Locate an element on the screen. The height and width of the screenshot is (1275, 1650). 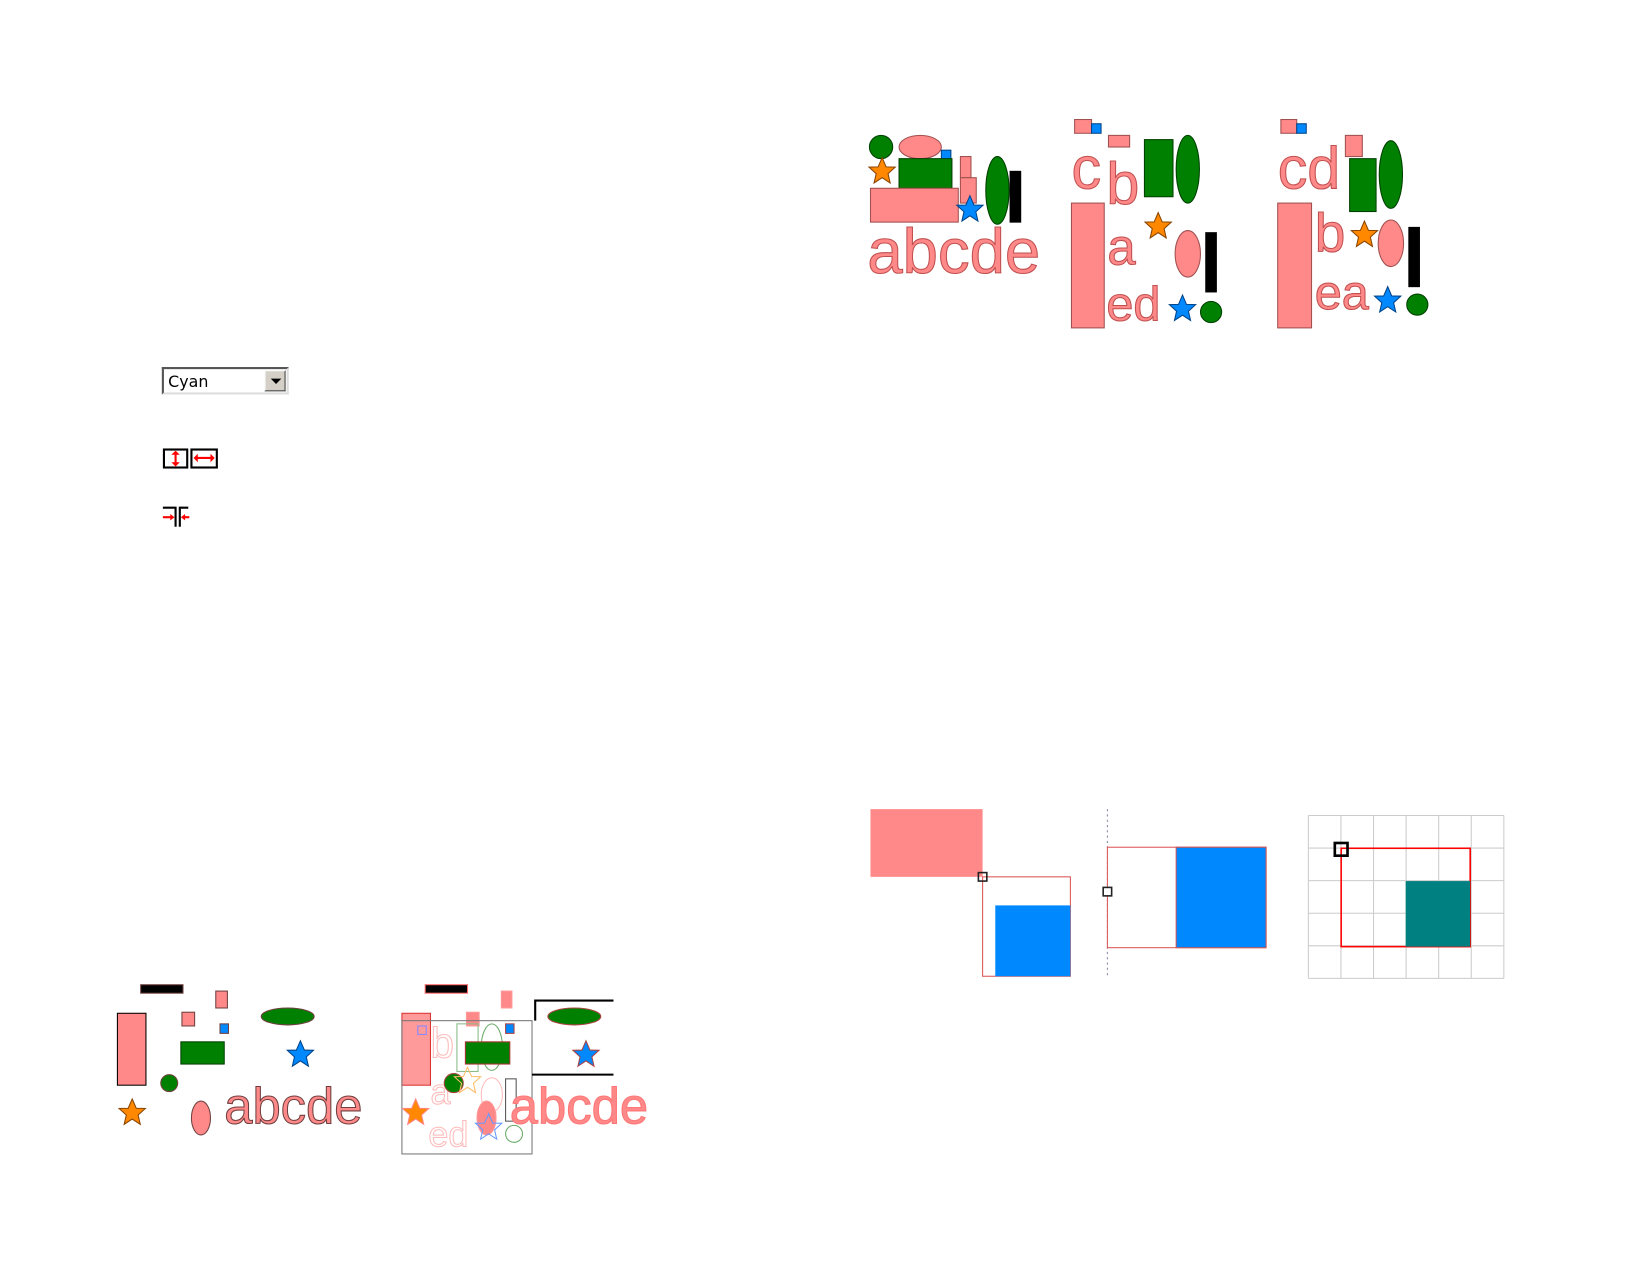
snap-together-icon is located at coordinates (176, 516).